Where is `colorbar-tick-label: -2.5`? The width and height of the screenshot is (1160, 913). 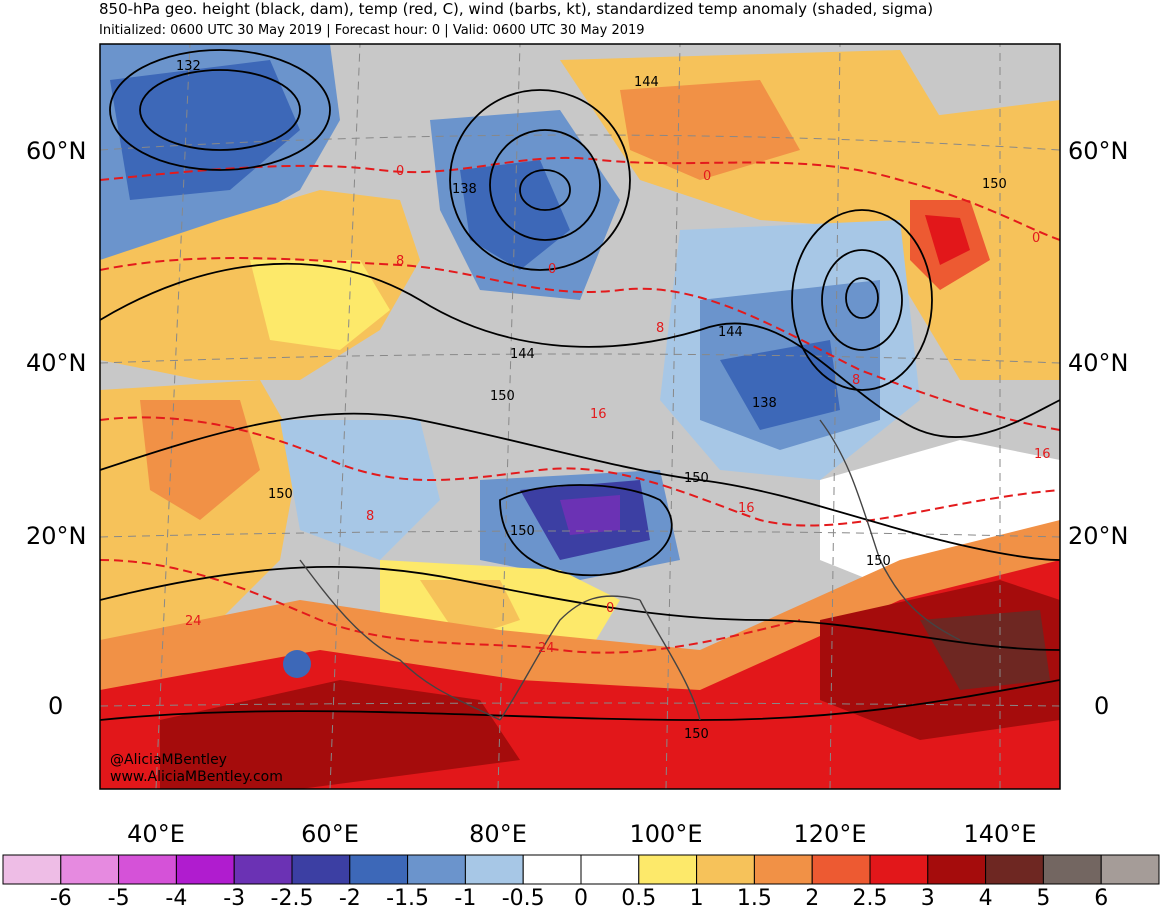
colorbar-tick-label: -2.5 is located at coordinates (292, 898).